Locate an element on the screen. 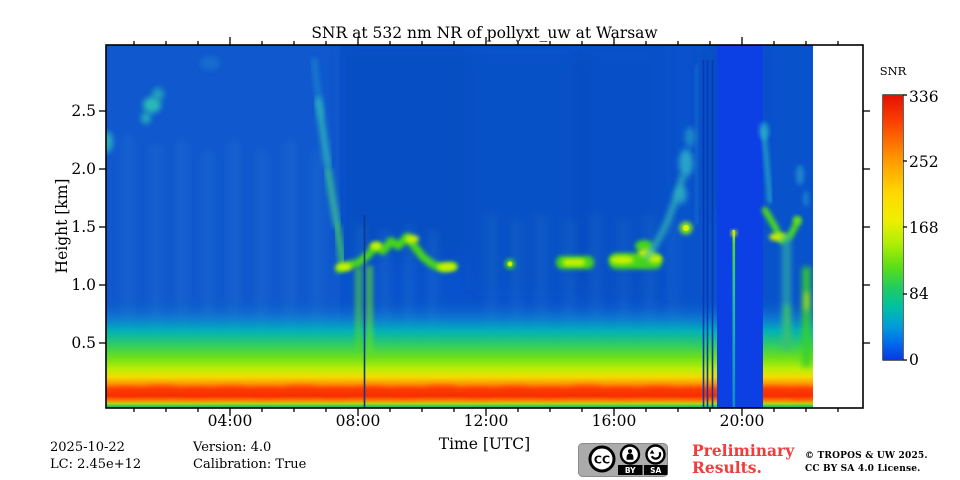 Image resolution: width=960 pixels, height=480 pixels. sa-icon is located at coordinates (655, 454).